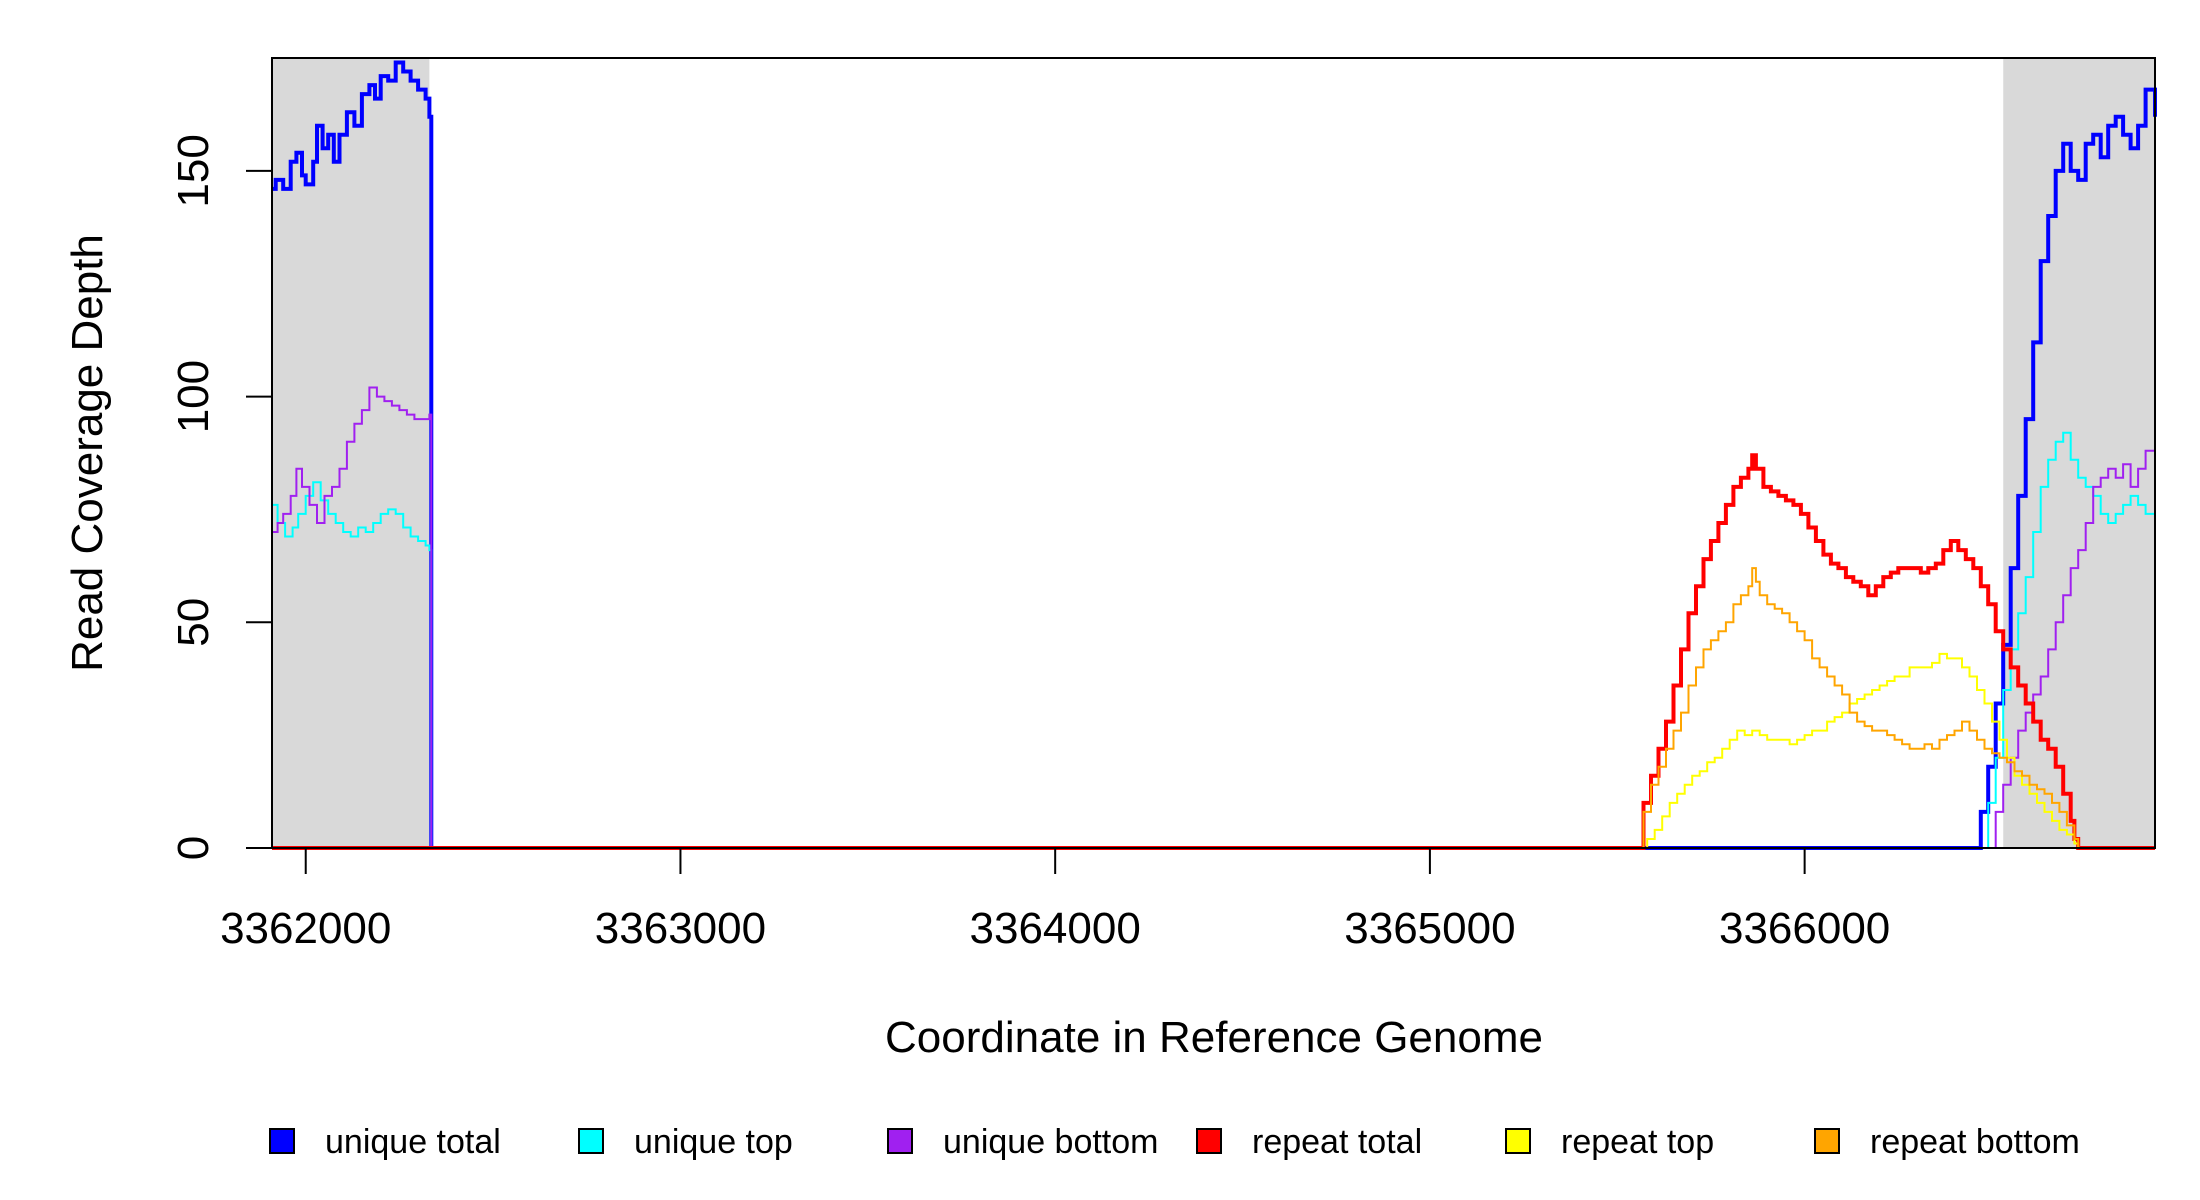  Describe the element at coordinates (193, 622) in the screenshot. I see `y-tick-label: 50` at that location.